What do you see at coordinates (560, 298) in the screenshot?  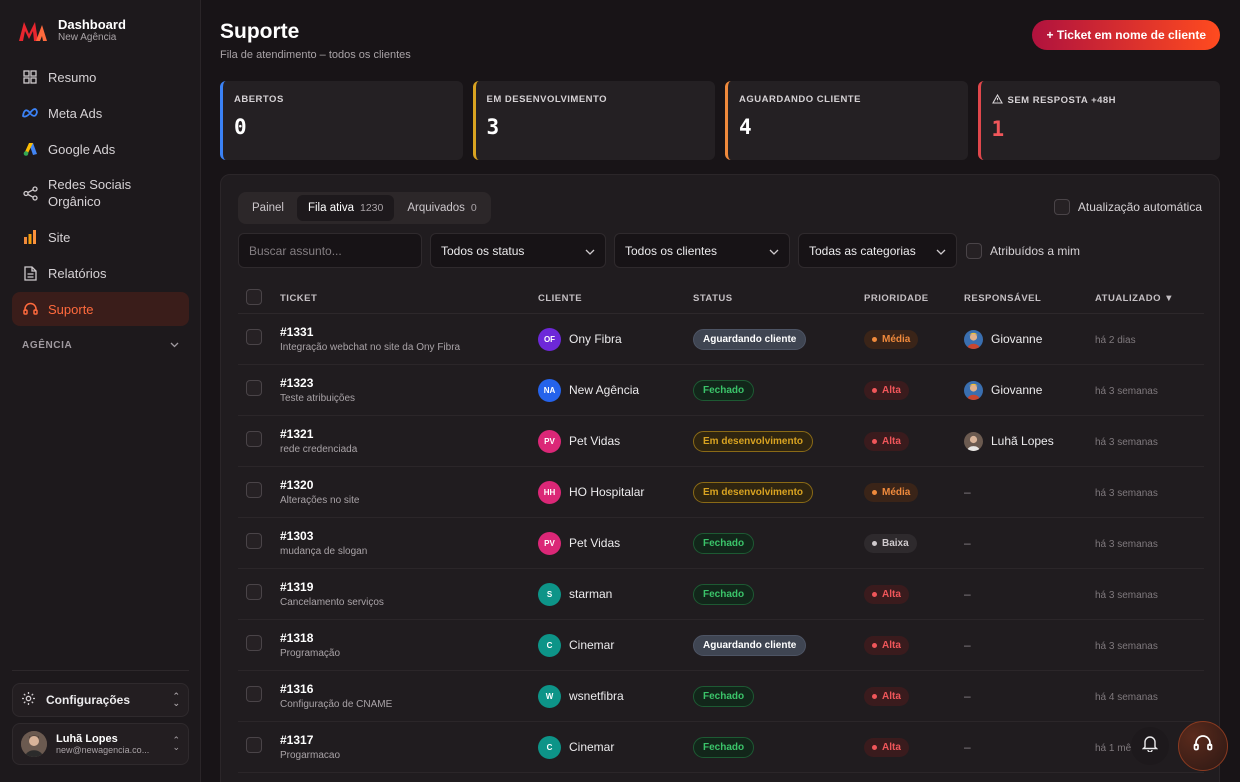 I see `column-header-client: CLIENTE` at bounding box center [560, 298].